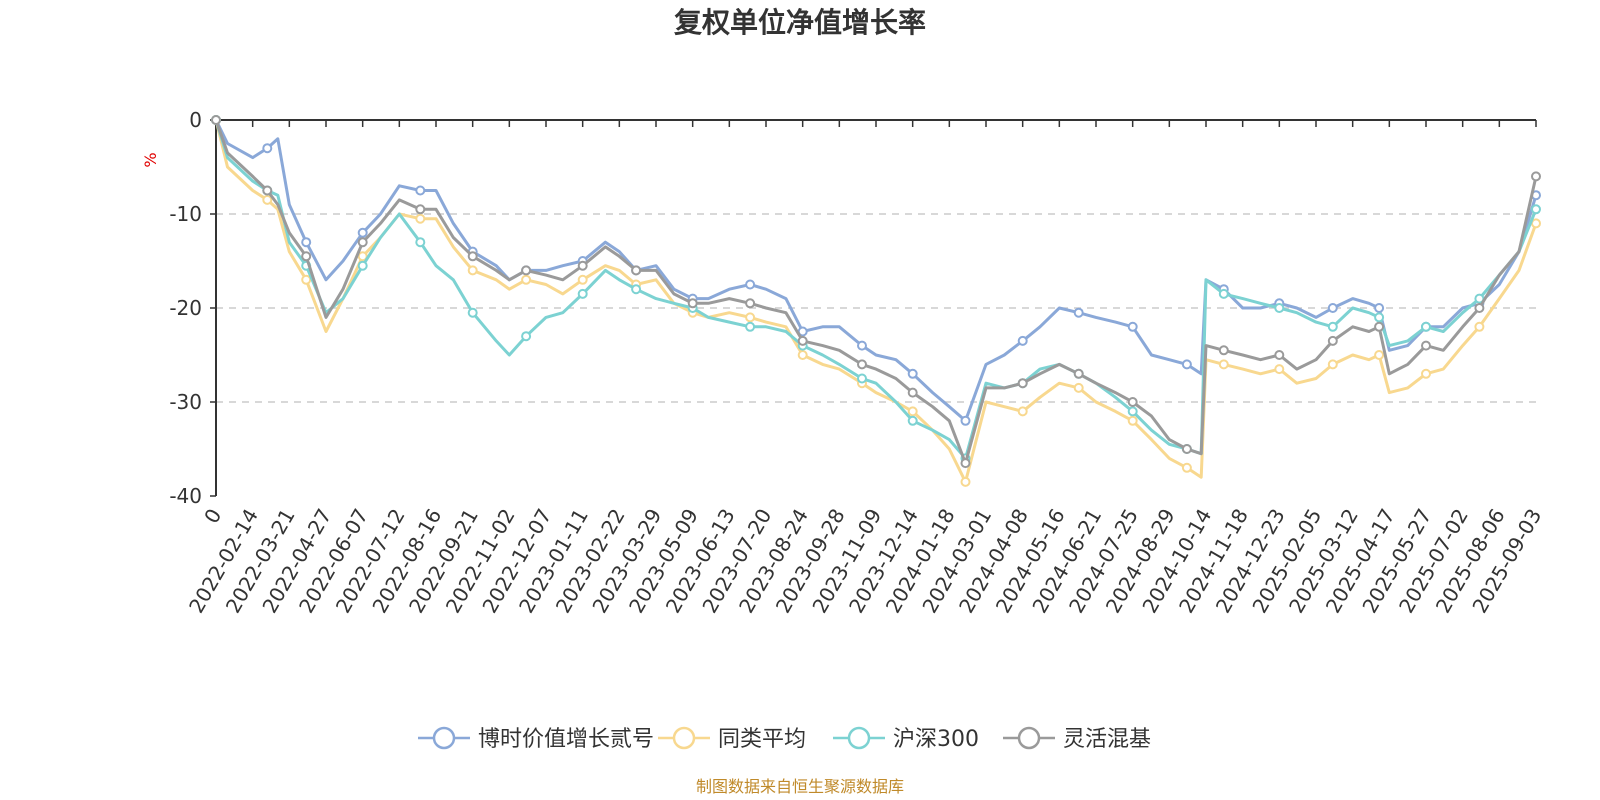 This screenshot has width=1600, height=800. I want to click on legend-item-1: 同类平均, so click(732, 739).